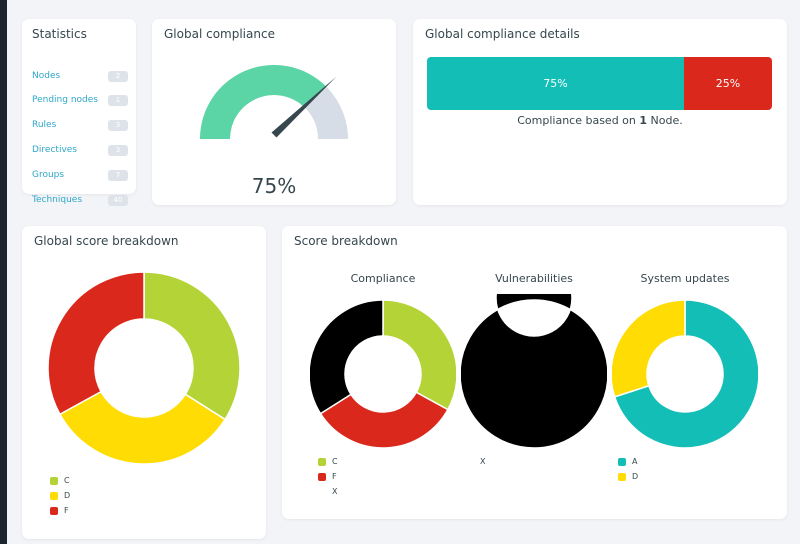 The width and height of the screenshot is (800, 544). Describe the element at coordinates (346, 241) in the screenshot. I see `score-breakdown-title: Score breakdown` at that location.